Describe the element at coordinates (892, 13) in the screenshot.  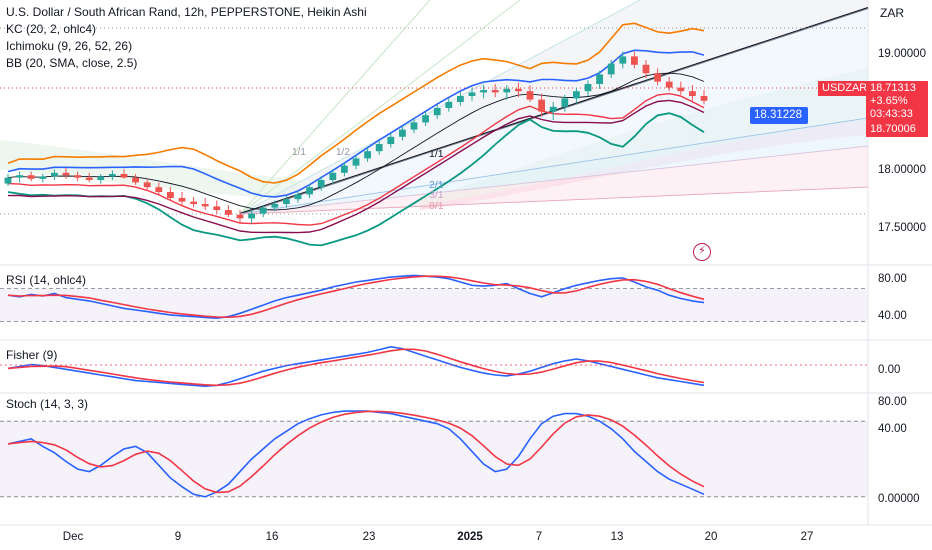
I see `currency-label: ZAR` at that location.